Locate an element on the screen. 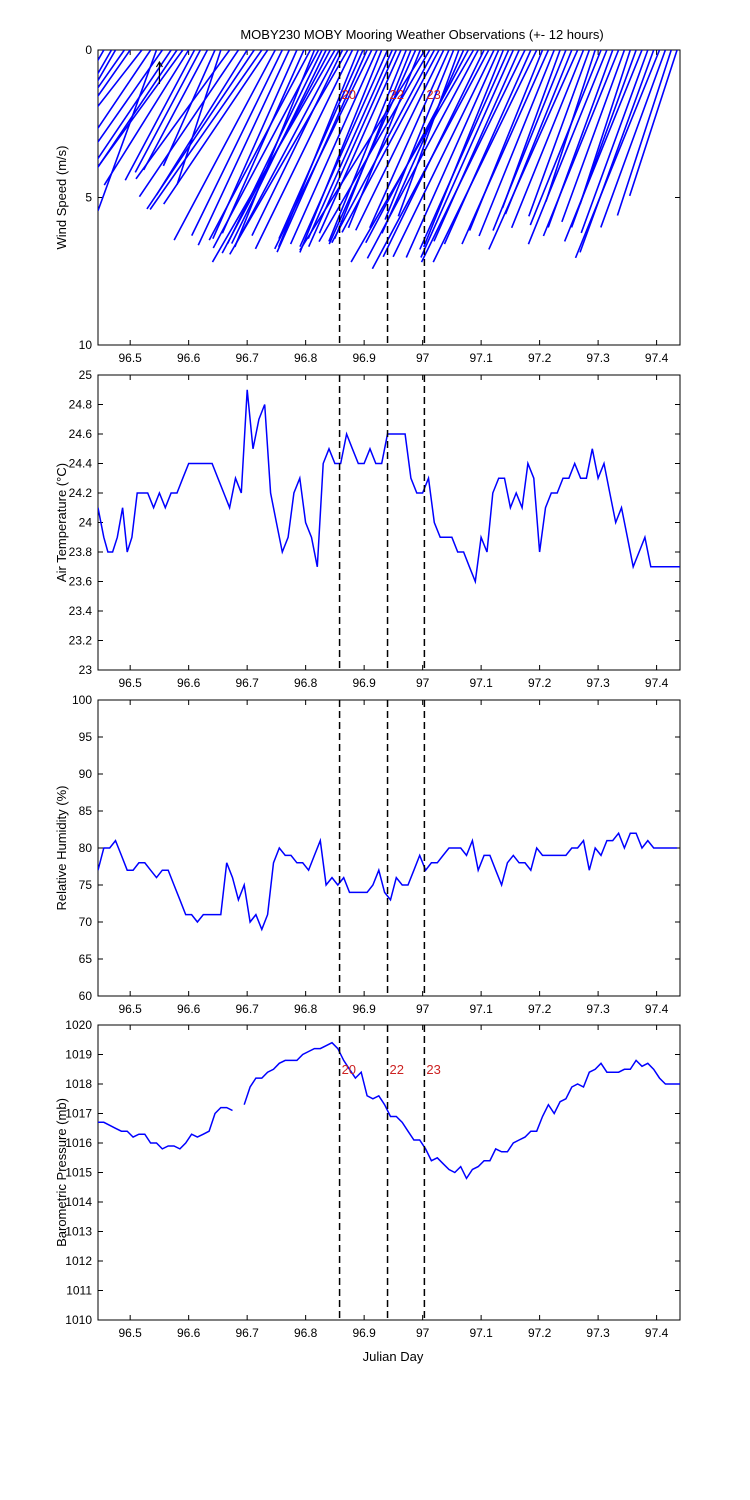 This screenshot has height=1500, width=750. y-tick-label: 25 is located at coordinates (86, 375).